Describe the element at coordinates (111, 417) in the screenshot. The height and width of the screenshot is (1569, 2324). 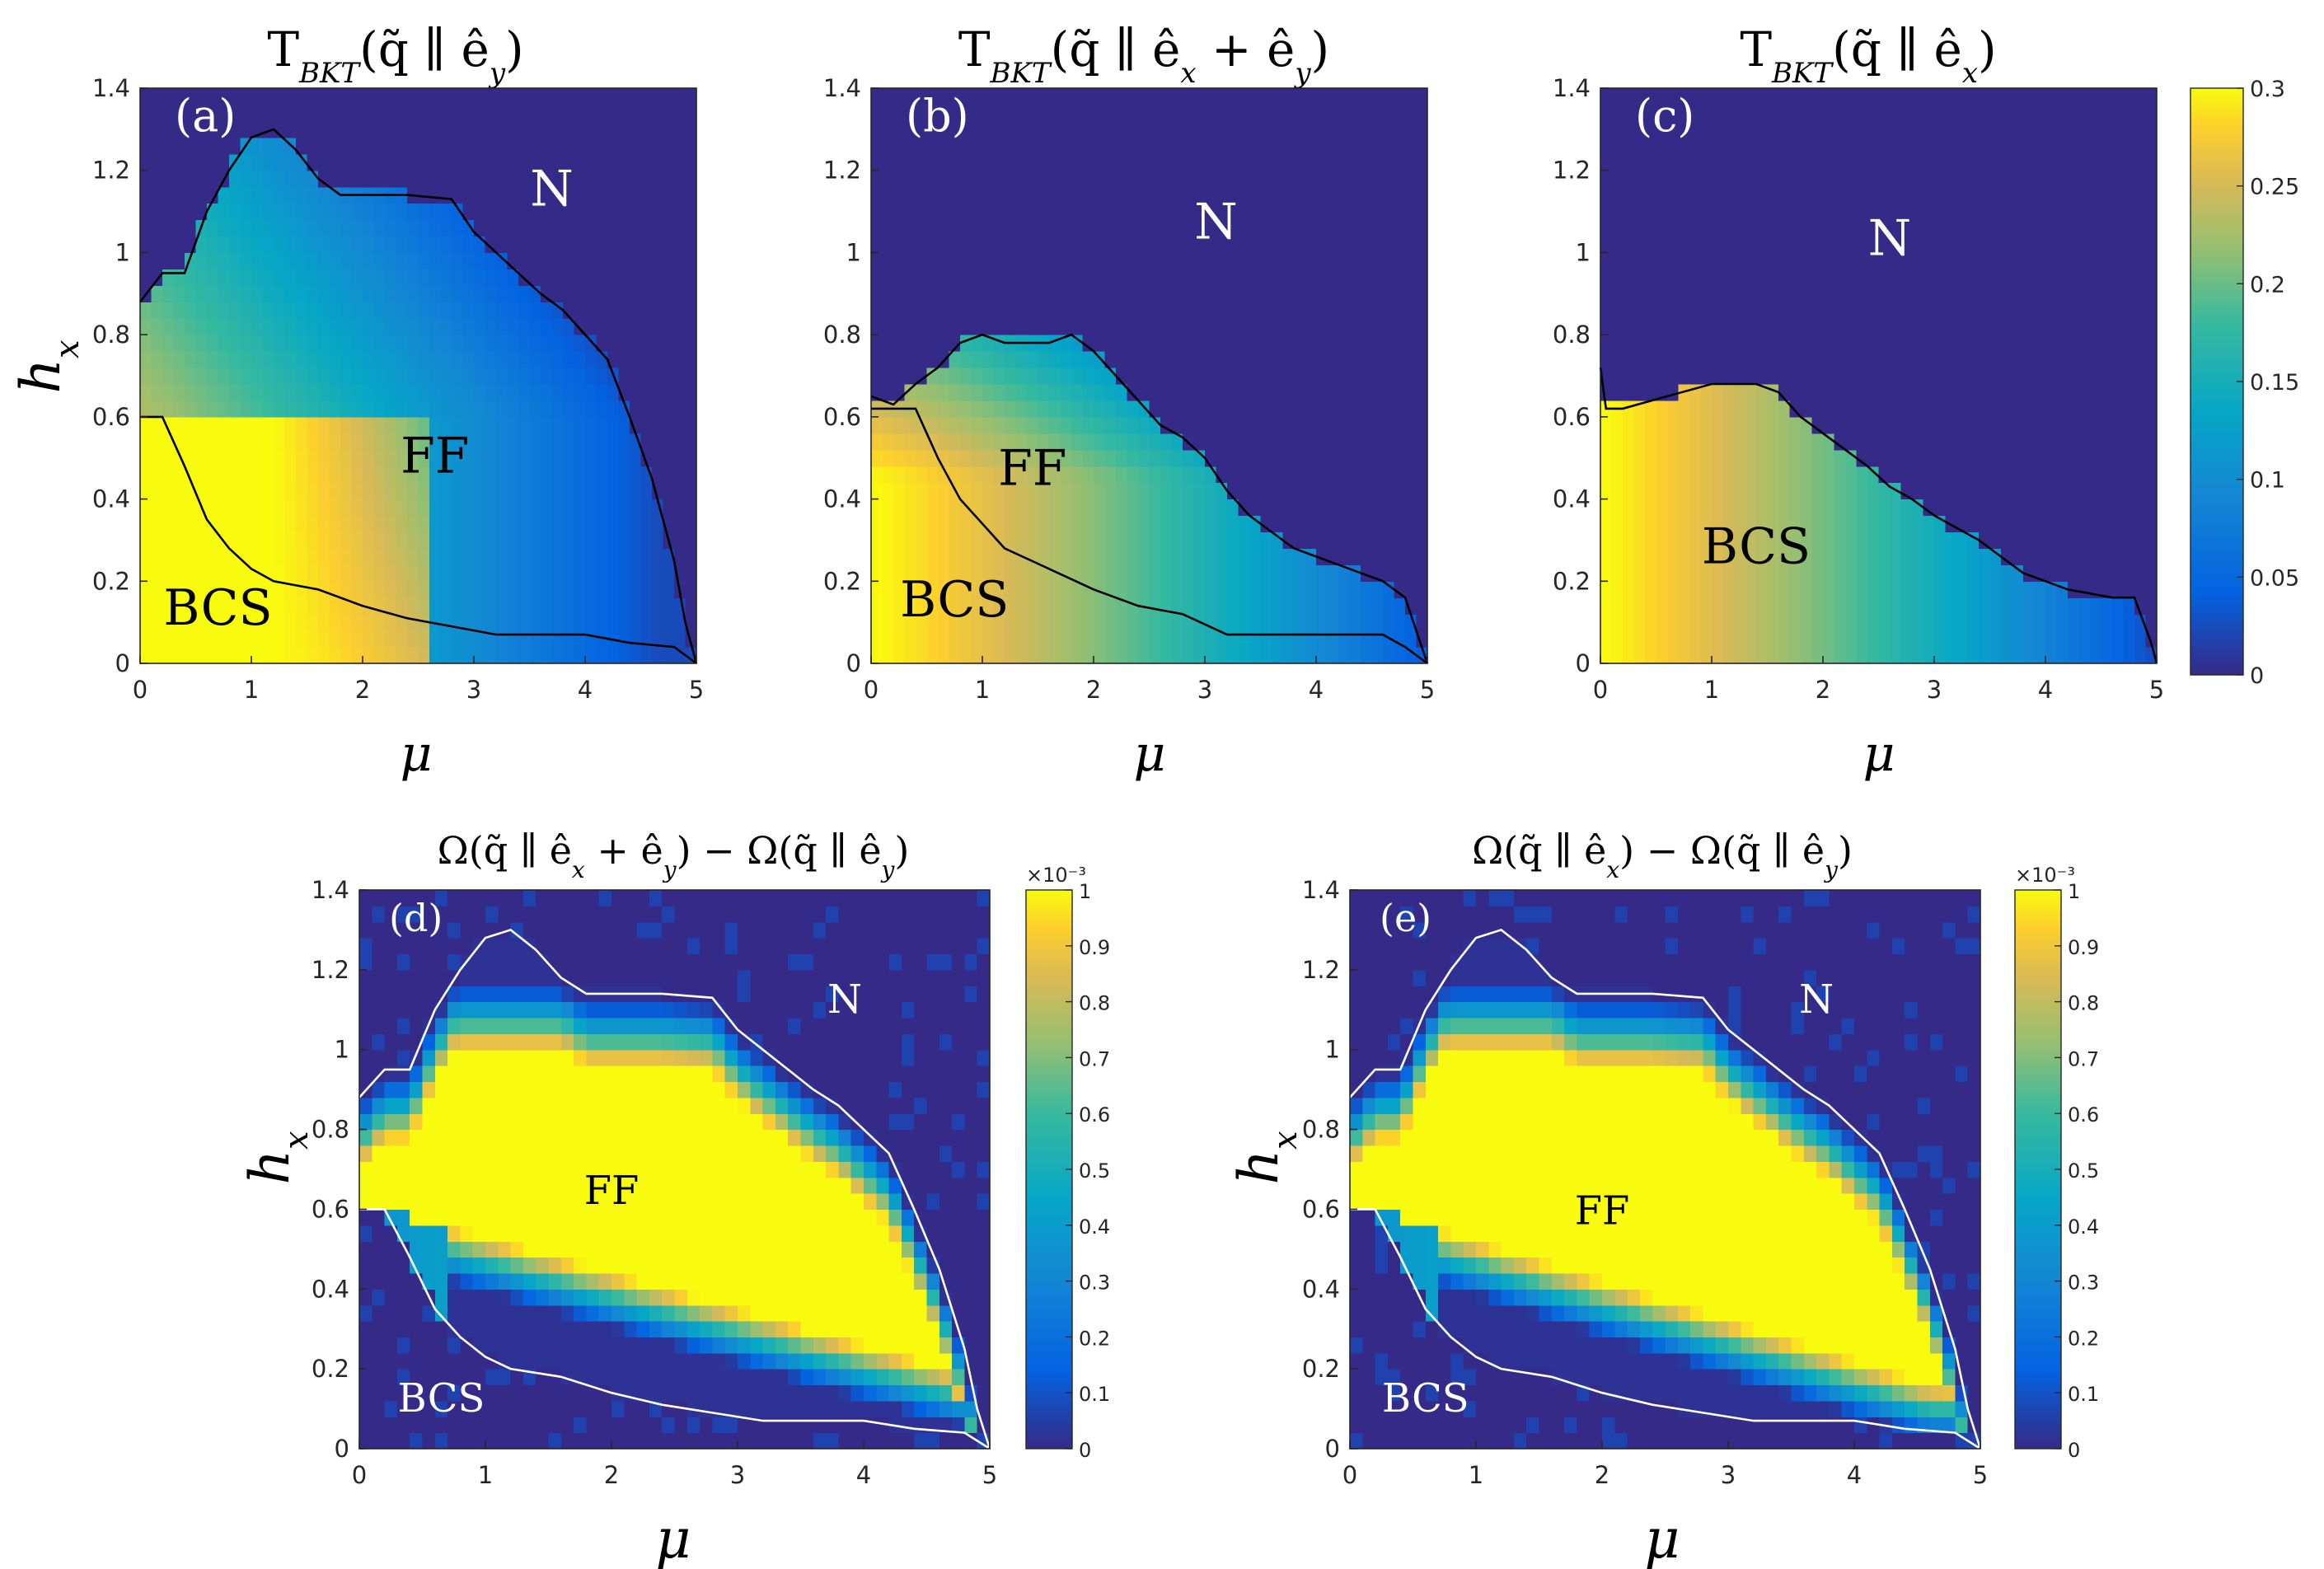
I see `ytick-label-a: 0.6` at that location.